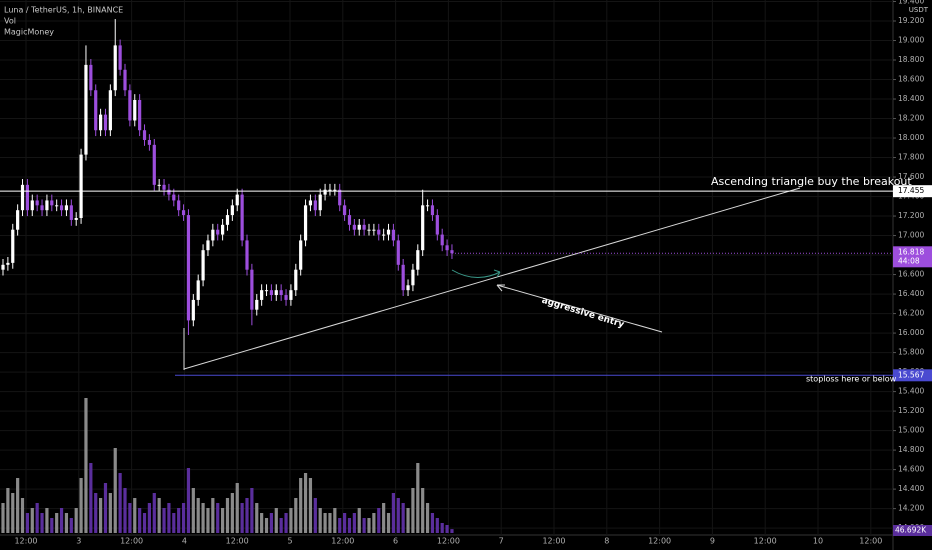 The height and width of the screenshot is (550, 932). I want to click on y-tick-label: 14.600, so click(911, 469).